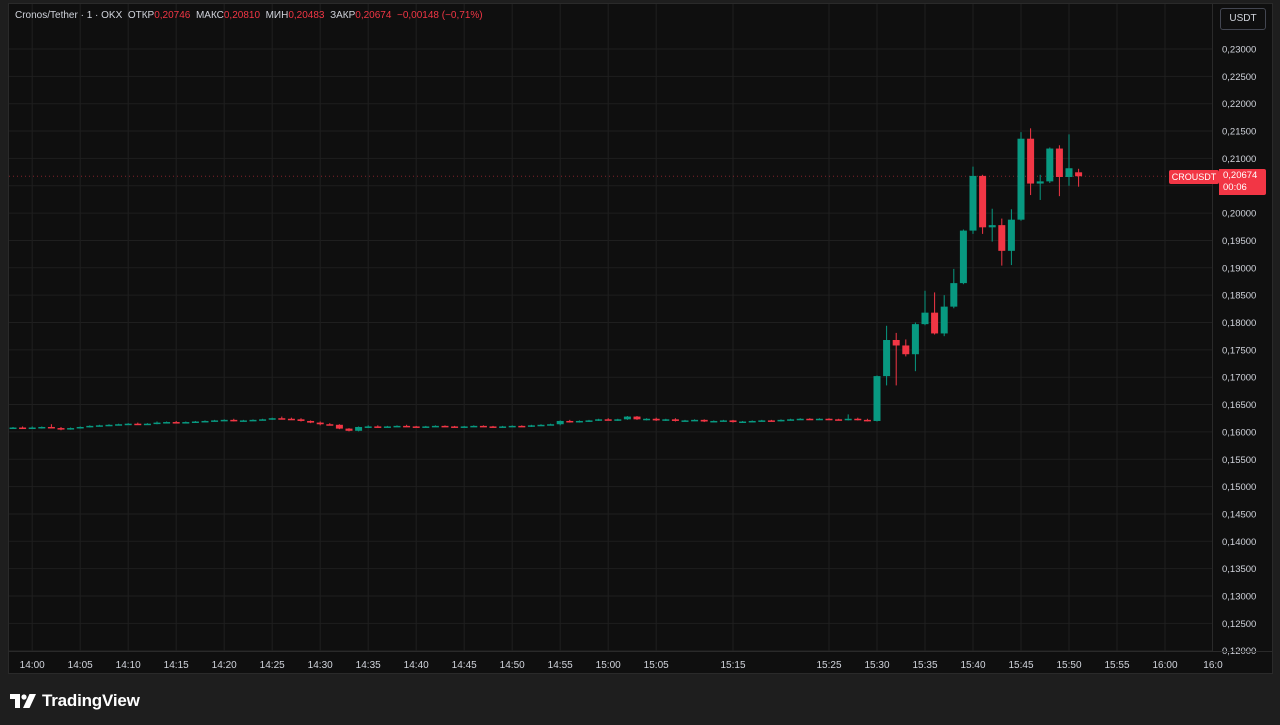 This screenshot has width=1280, height=725. What do you see at coordinates (972, 665) in the screenshot?
I see `x-tick-label: 15:40` at bounding box center [972, 665].